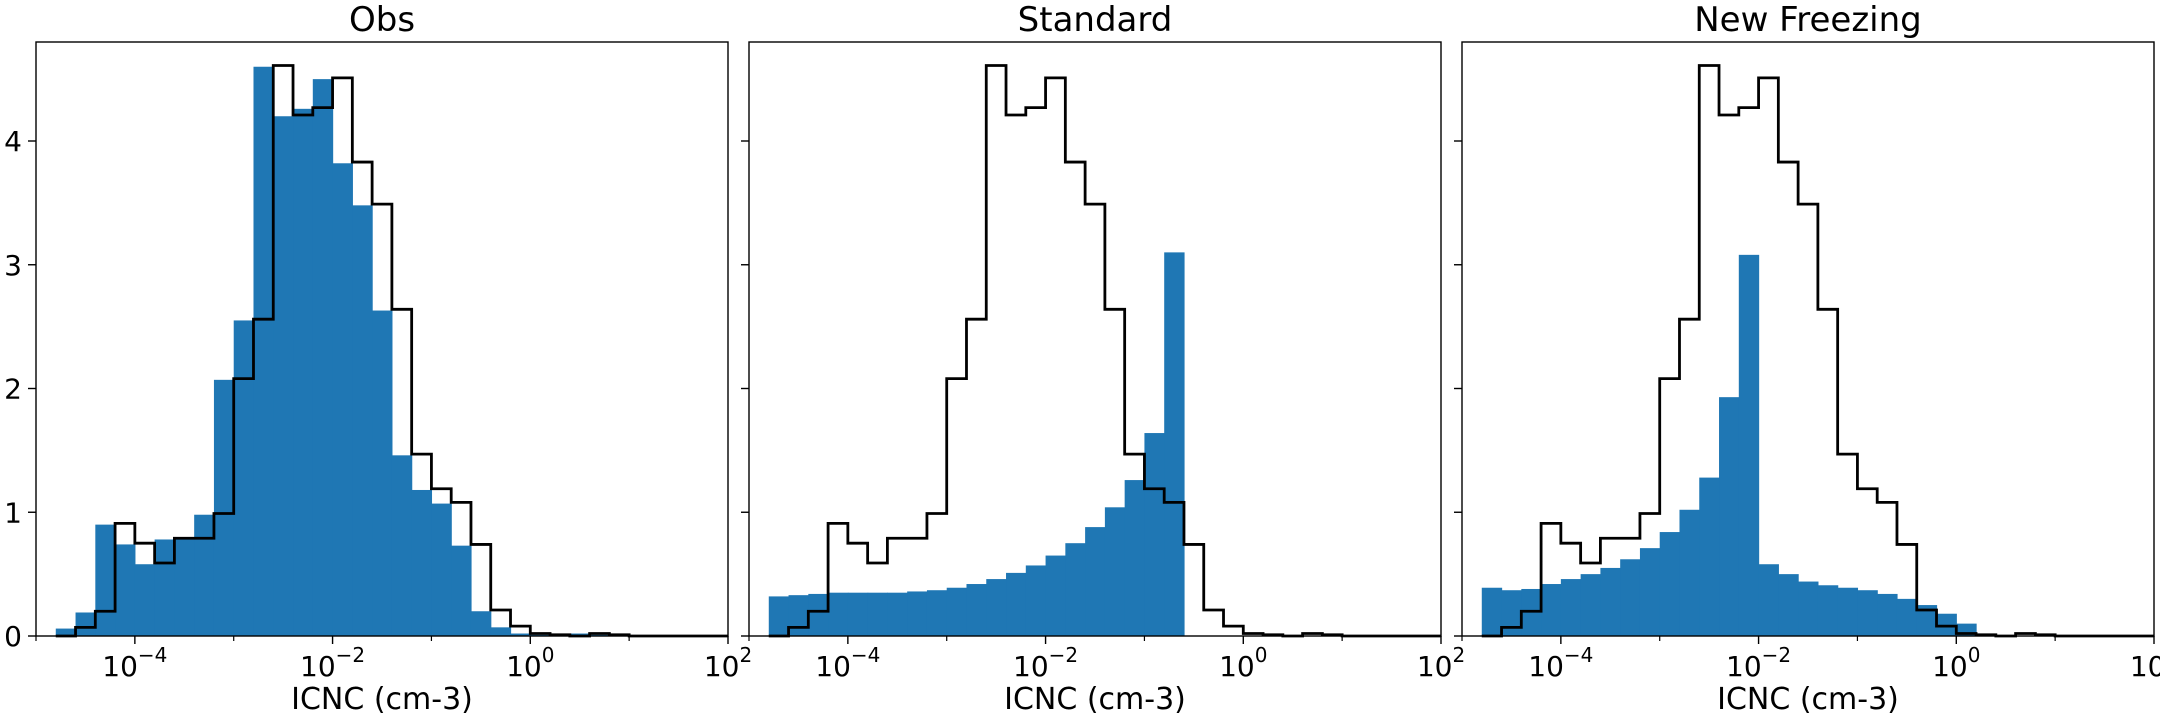 The height and width of the screenshot is (720, 2160). What do you see at coordinates (13, 265) in the screenshot?
I see `y-tick-label: 3` at bounding box center [13, 265].